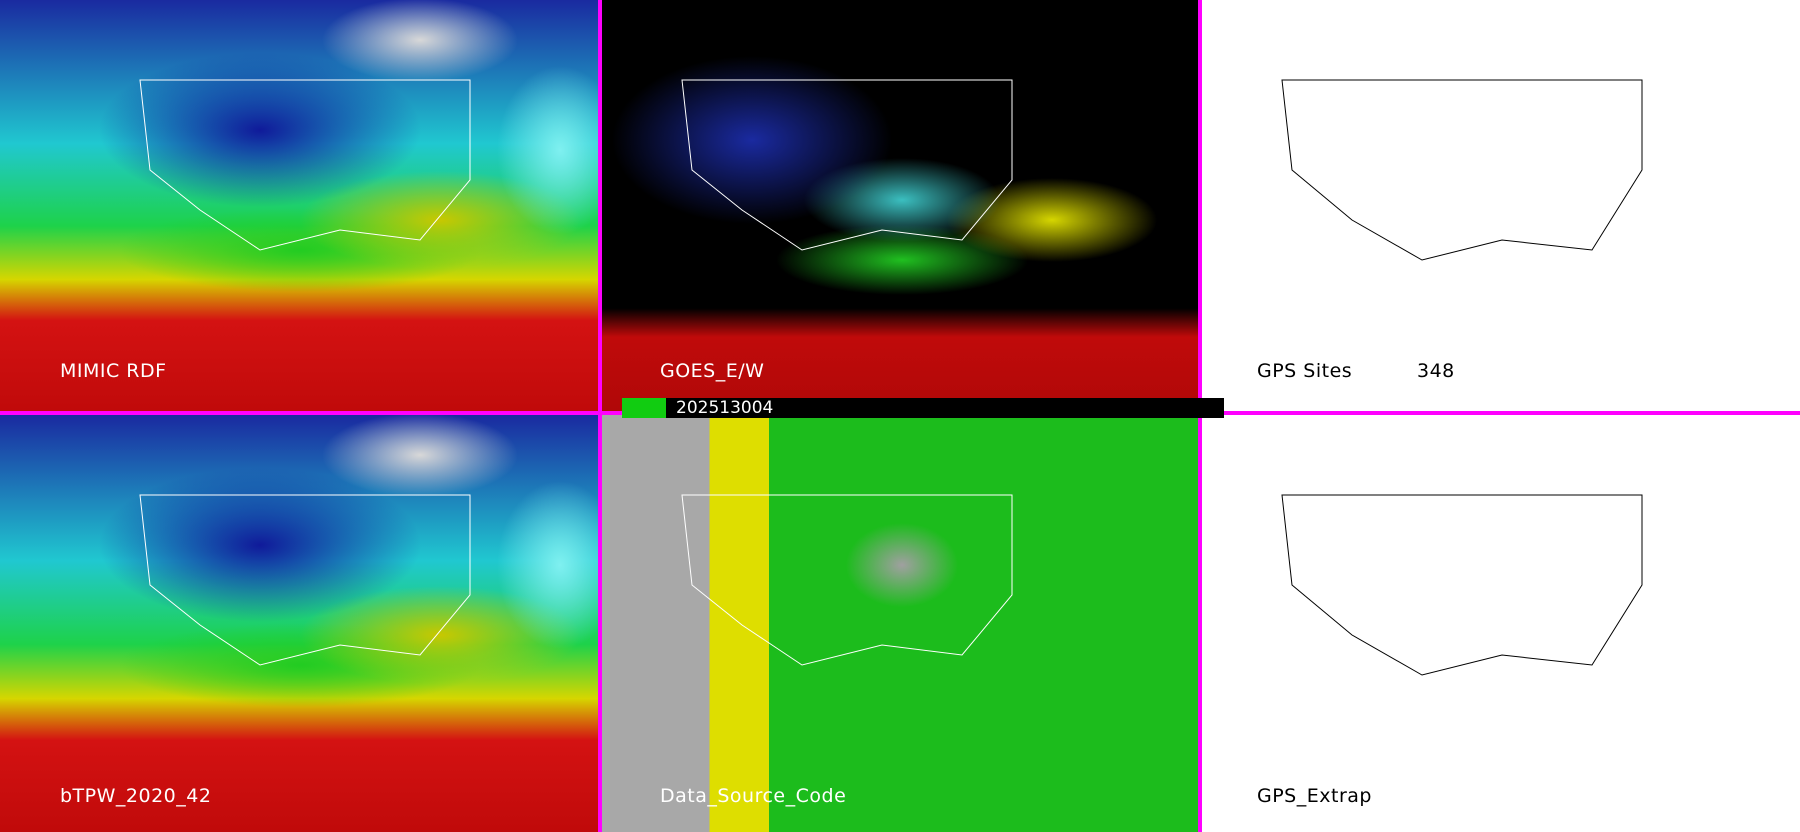  I want to click on panel-label: GPS_Extrap, so click(1314, 796).